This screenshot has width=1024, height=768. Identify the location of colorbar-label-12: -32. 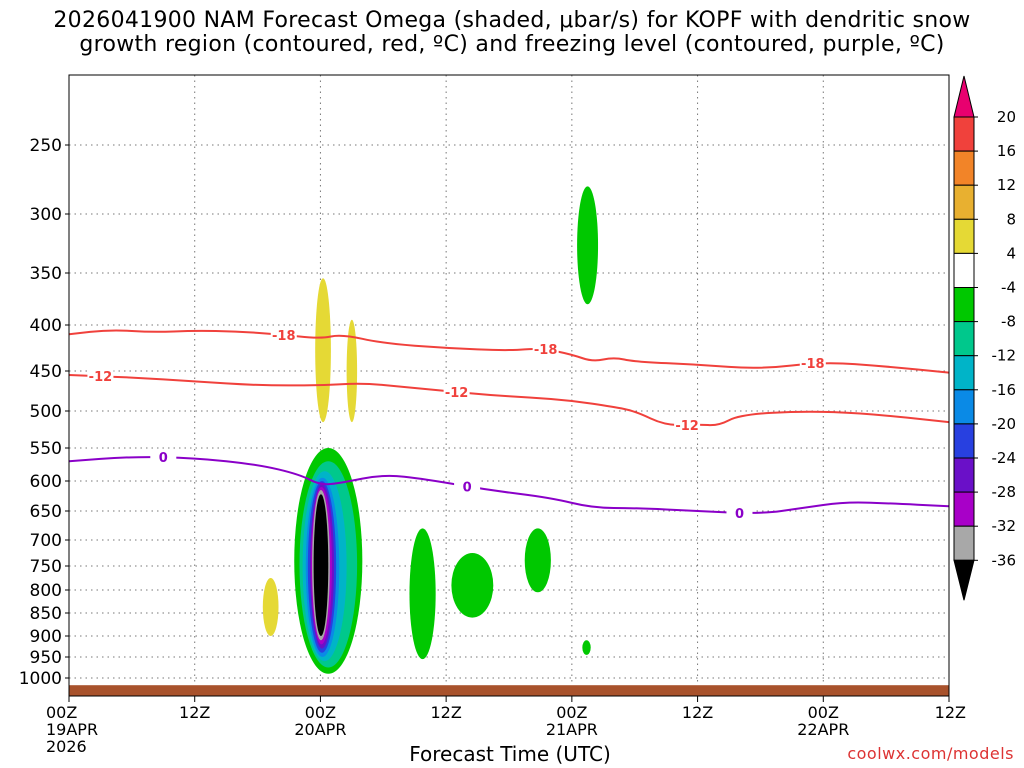
(1004, 526).